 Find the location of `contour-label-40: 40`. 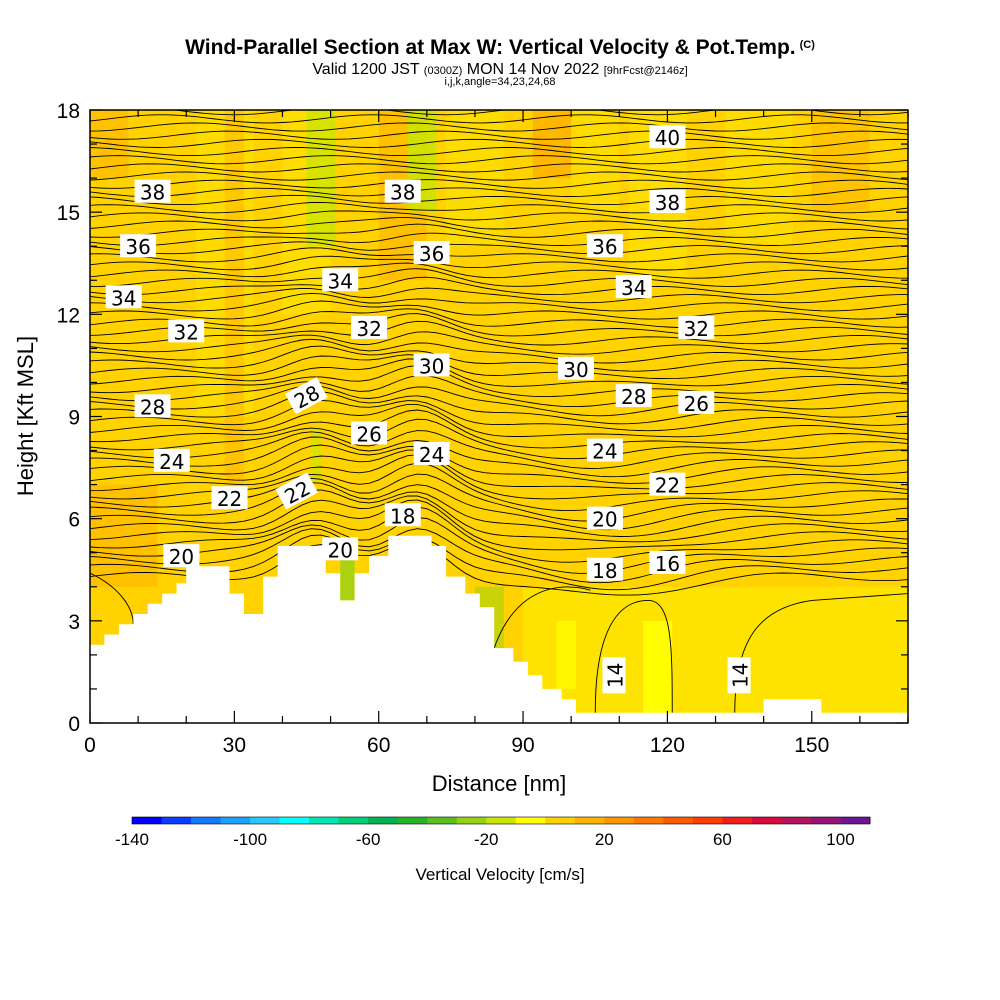

contour-label-40: 40 is located at coordinates (667, 137).